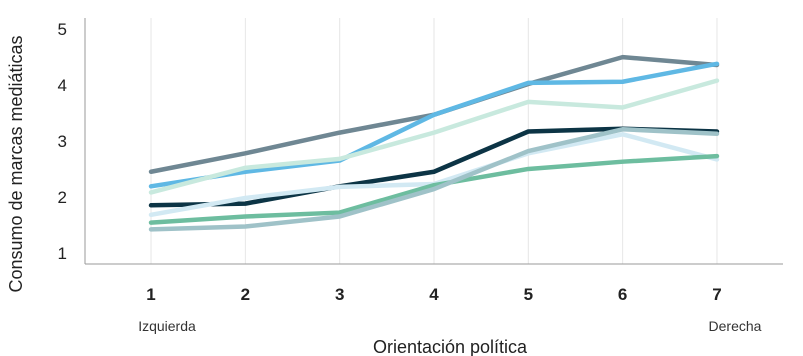  What do you see at coordinates (16, 163) in the screenshot?
I see `y-axis-title: Consumo de marcas mediáticas` at bounding box center [16, 163].